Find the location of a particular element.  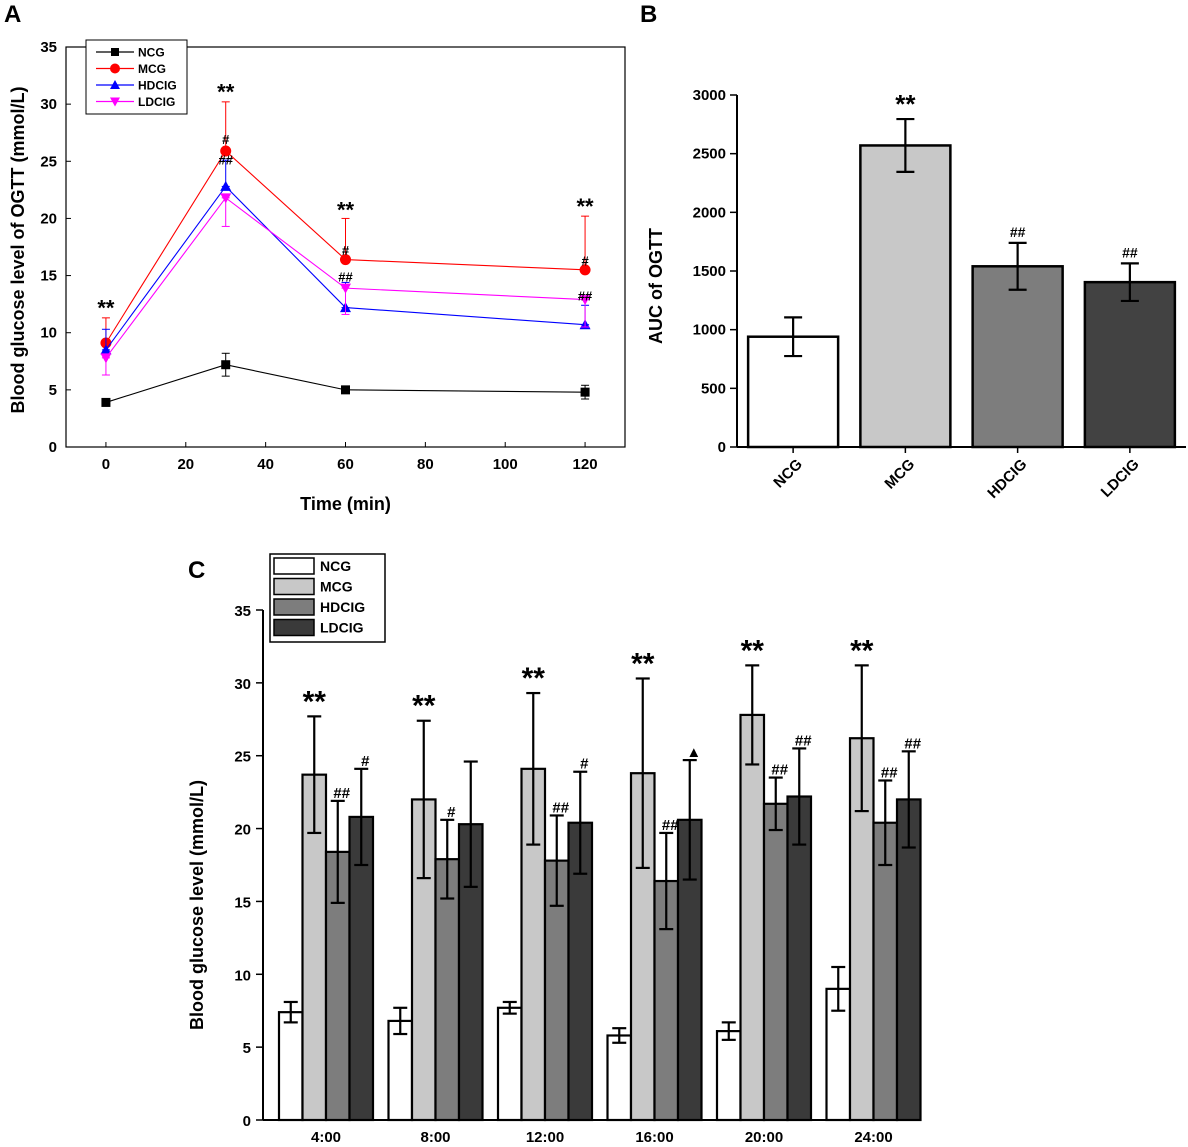

y-tick-label: 2000 is located at coordinates (709, 212).